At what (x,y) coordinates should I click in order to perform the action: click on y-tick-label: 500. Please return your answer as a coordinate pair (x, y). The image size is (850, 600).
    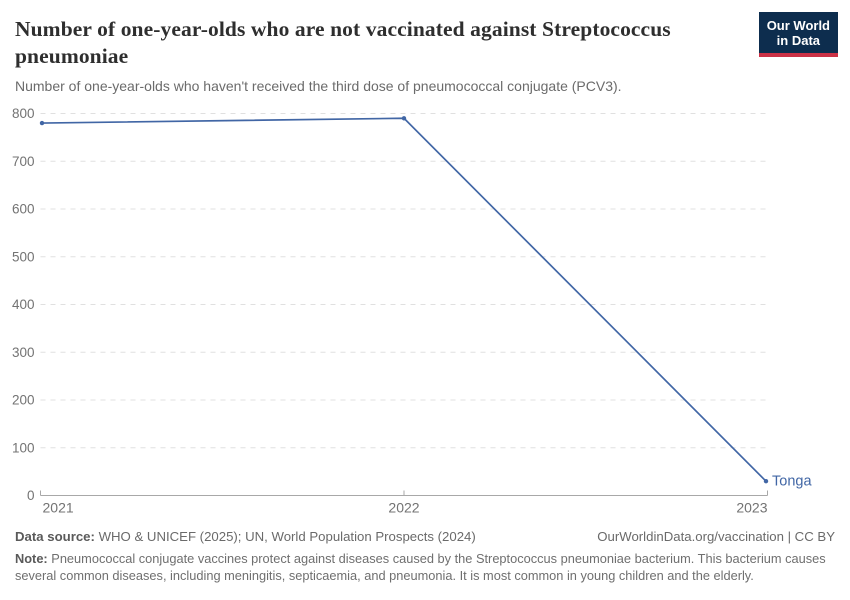
    Looking at the image, I should click on (23, 256).